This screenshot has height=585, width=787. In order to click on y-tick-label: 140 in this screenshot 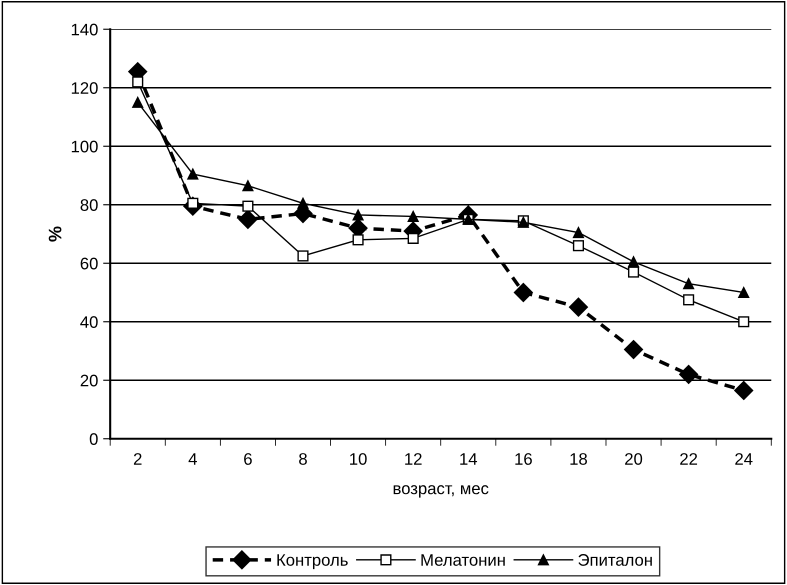, I will do `click(85, 30)`.